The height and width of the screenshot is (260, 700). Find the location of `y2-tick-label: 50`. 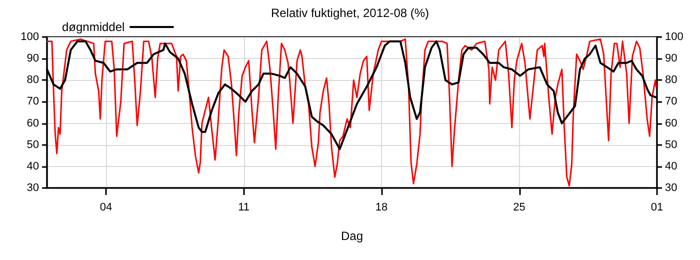

y2-tick-label: 50 is located at coordinates (671, 144).